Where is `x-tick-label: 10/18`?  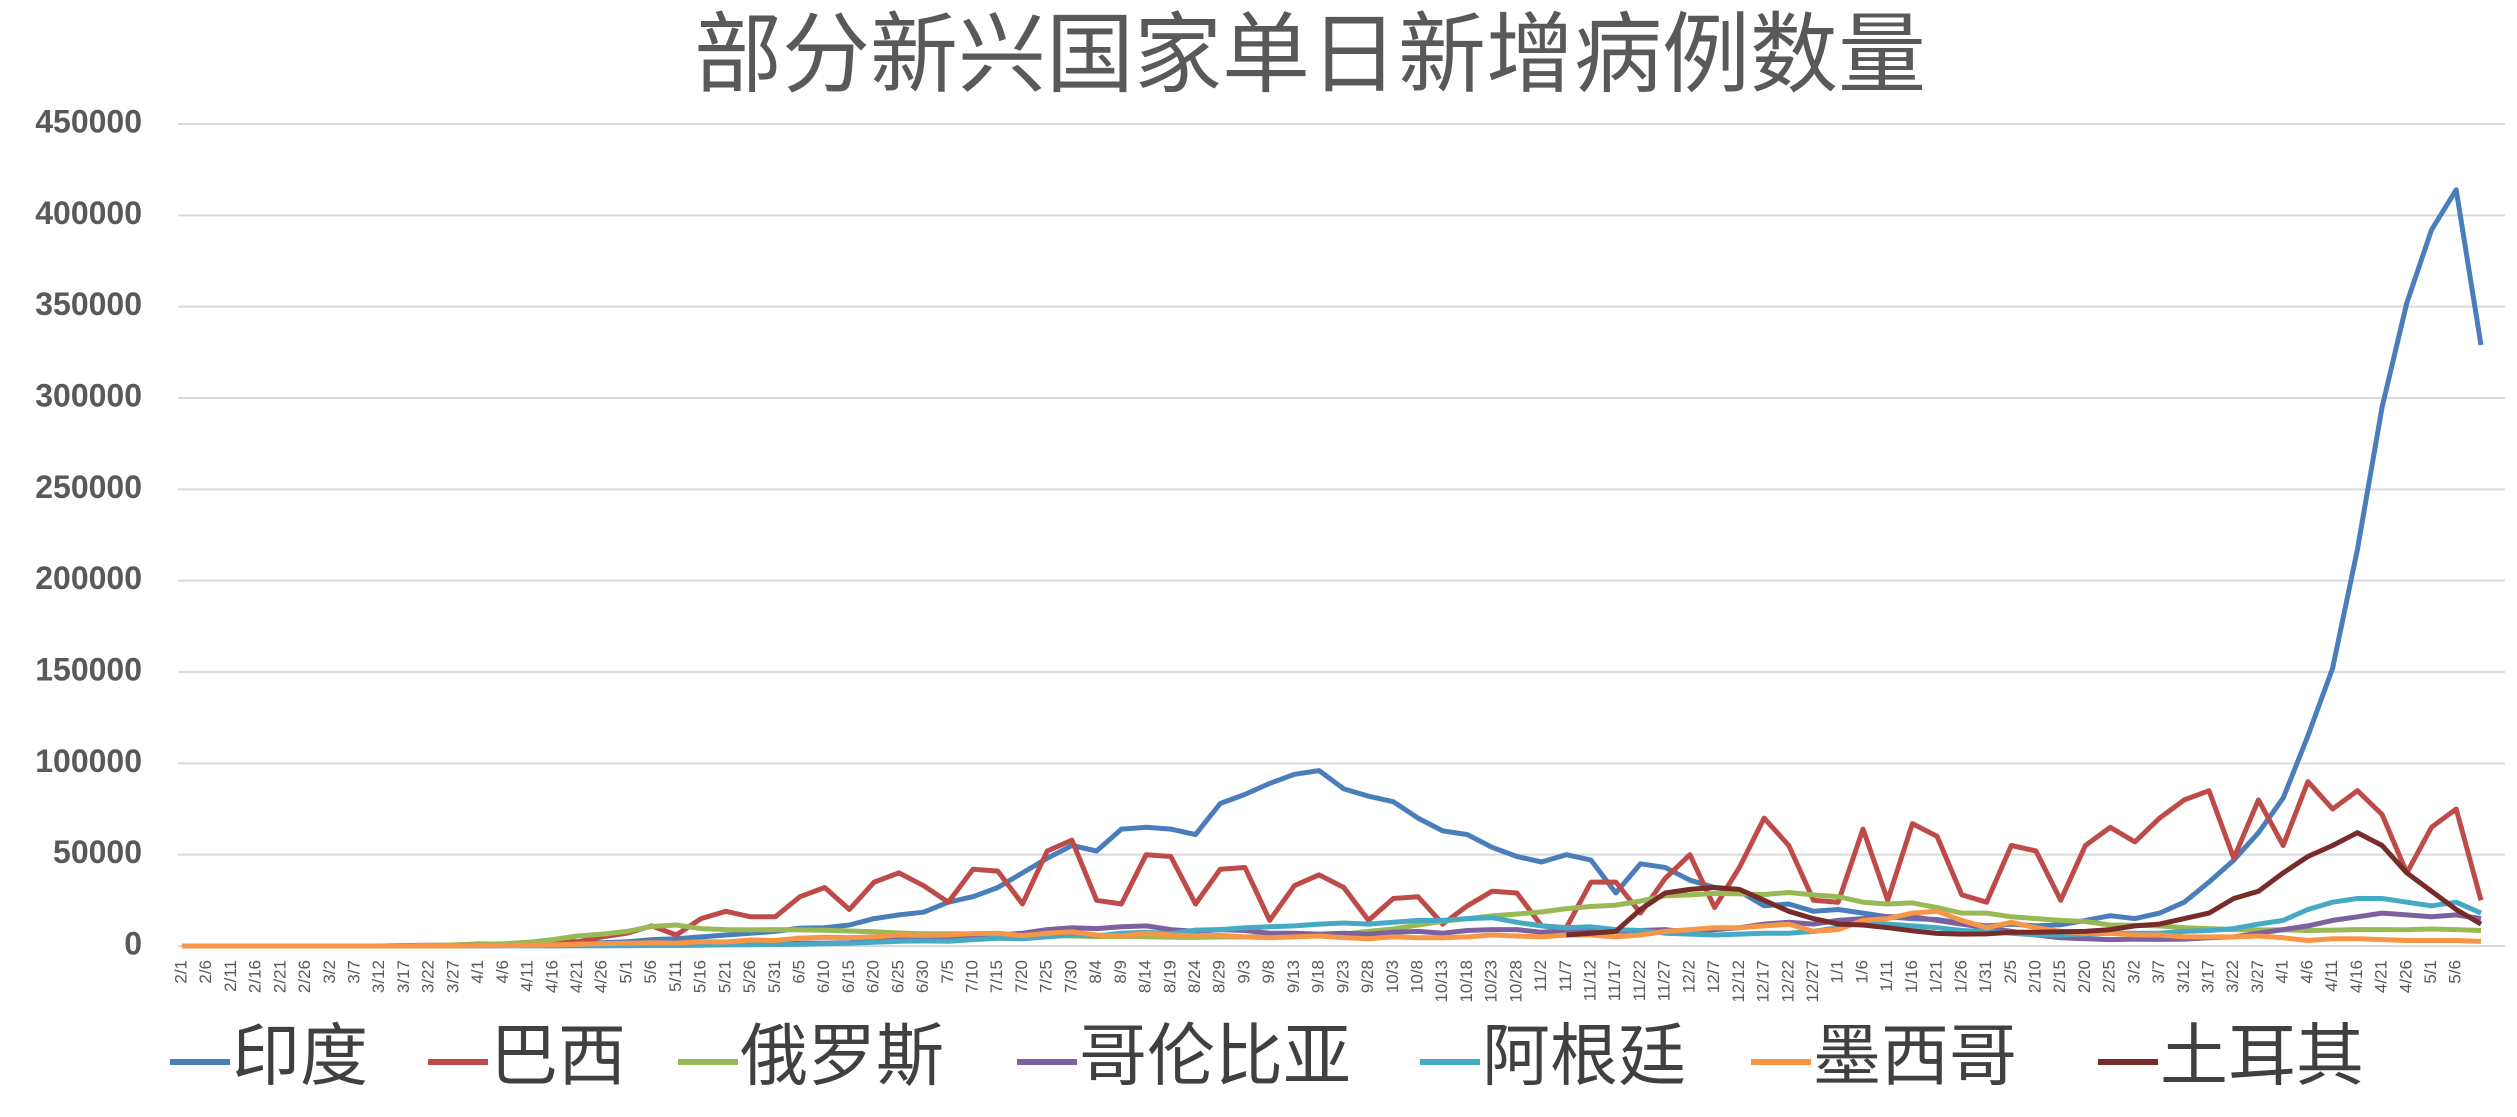
x-tick-label: 10/18 is located at coordinates (1466, 981).